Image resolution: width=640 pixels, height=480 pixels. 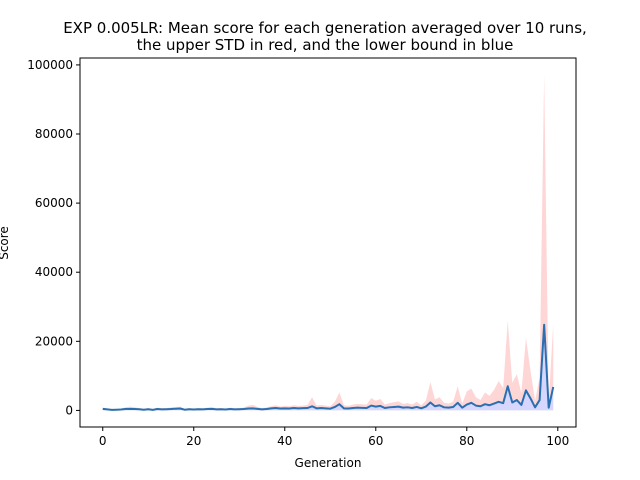 What do you see at coordinates (50, 65) in the screenshot?
I see `y-tick-label: 100000` at bounding box center [50, 65].